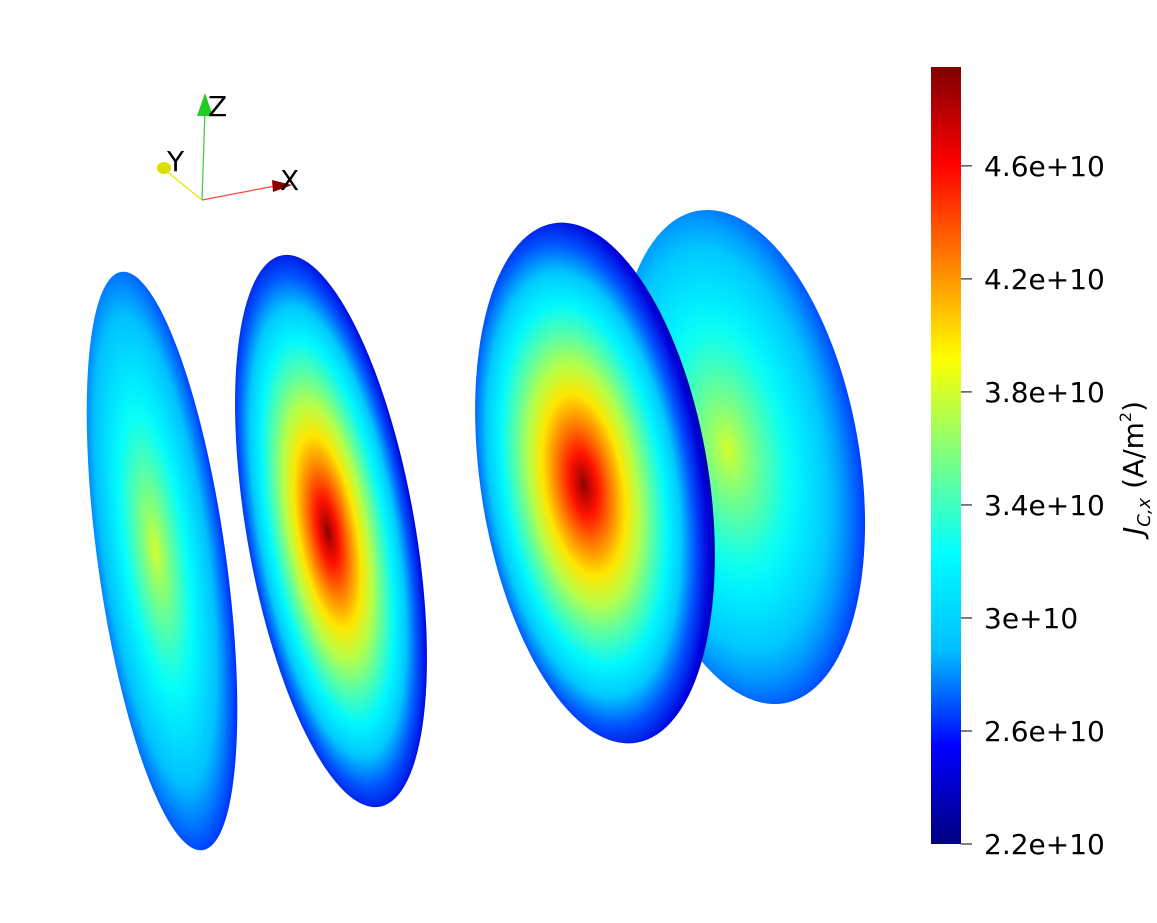  What do you see at coordinates (228, 145) in the screenshot?
I see `orientation-axes-widget: Z Y X` at bounding box center [228, 145].